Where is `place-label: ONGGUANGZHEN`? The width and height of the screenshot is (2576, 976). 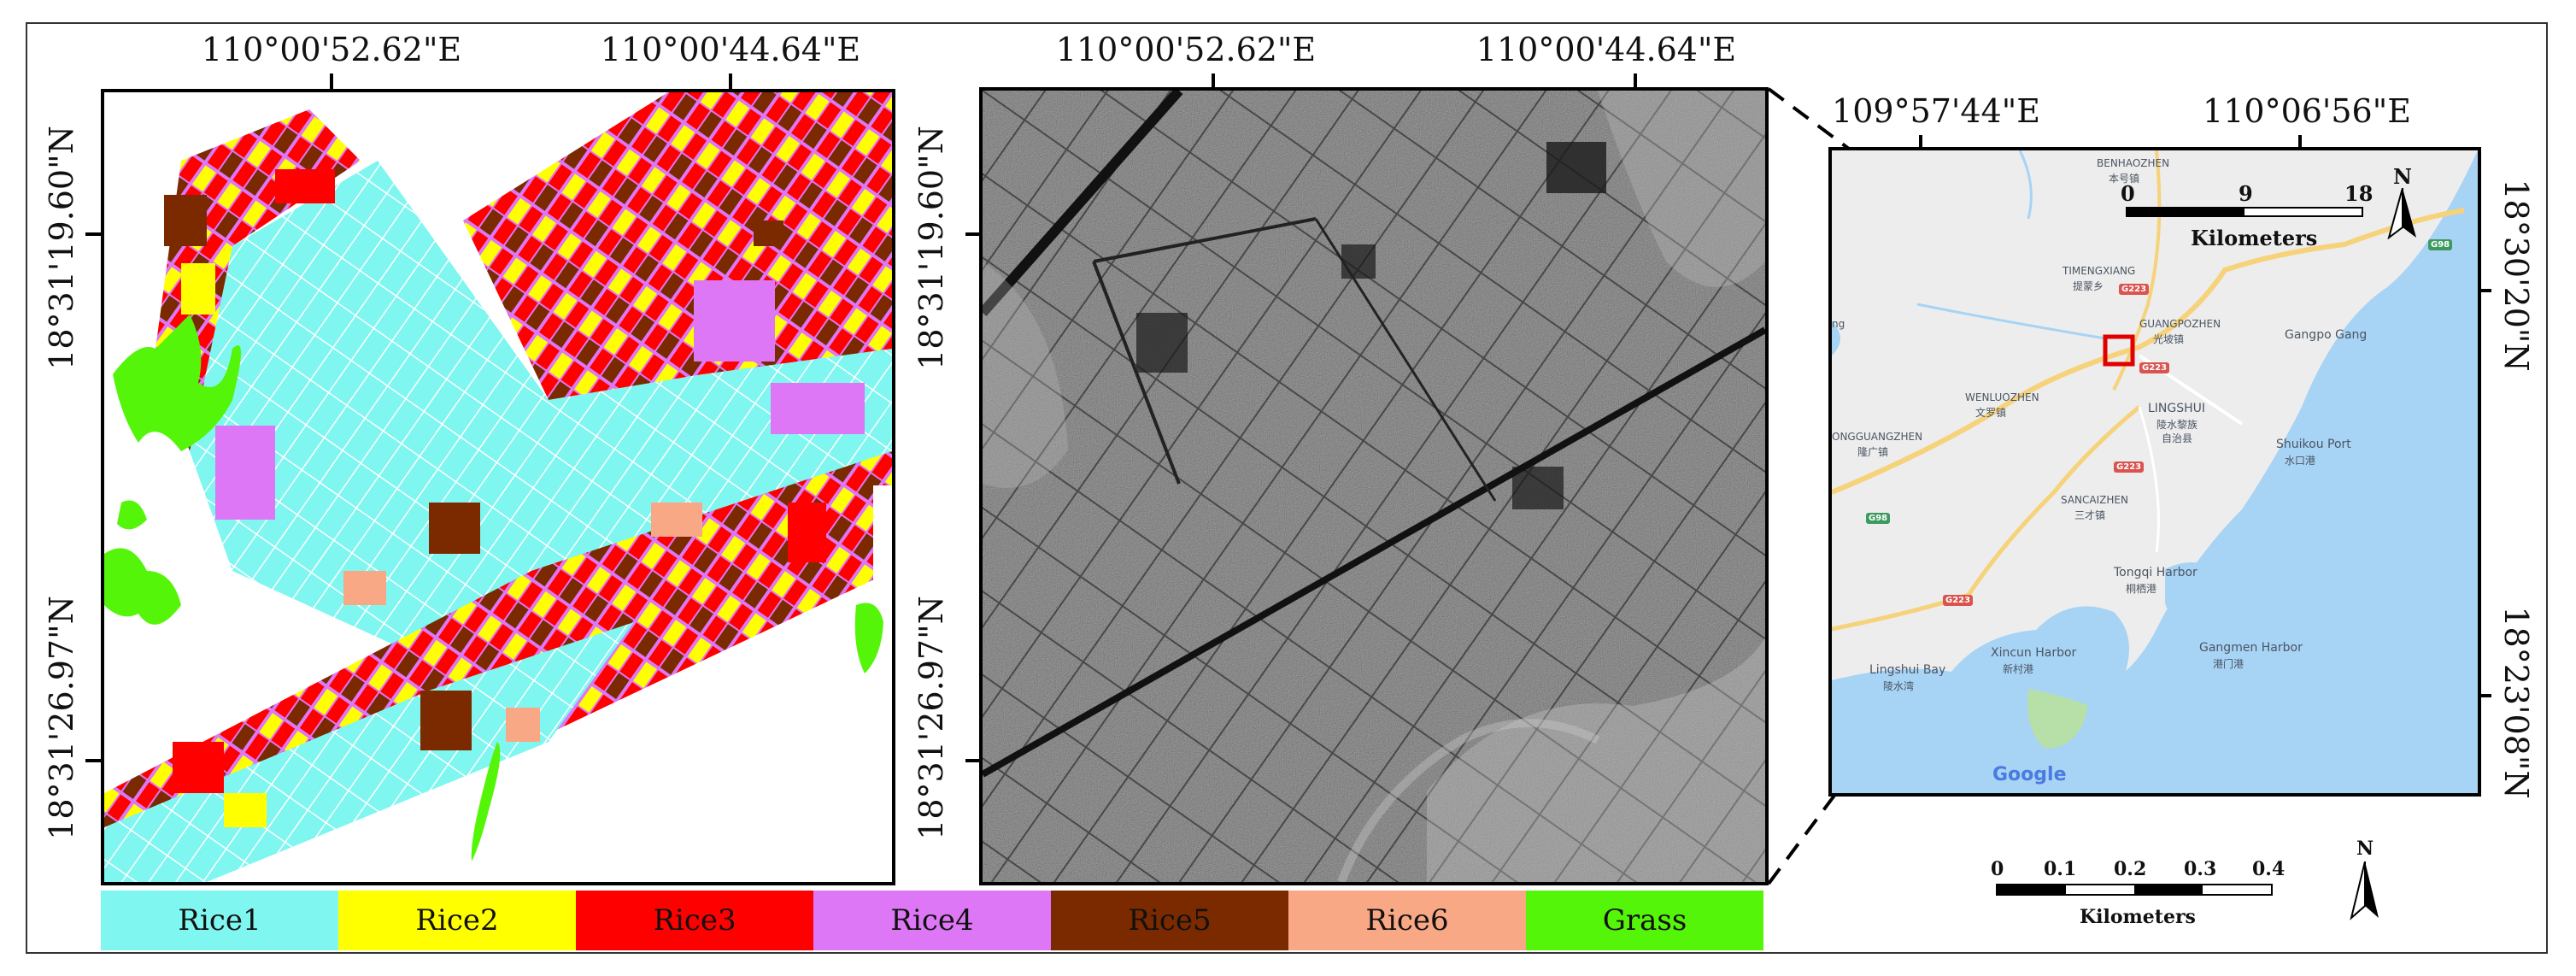
place-label: ONGGUANGZHEN is located at coordinates (1878, 437).